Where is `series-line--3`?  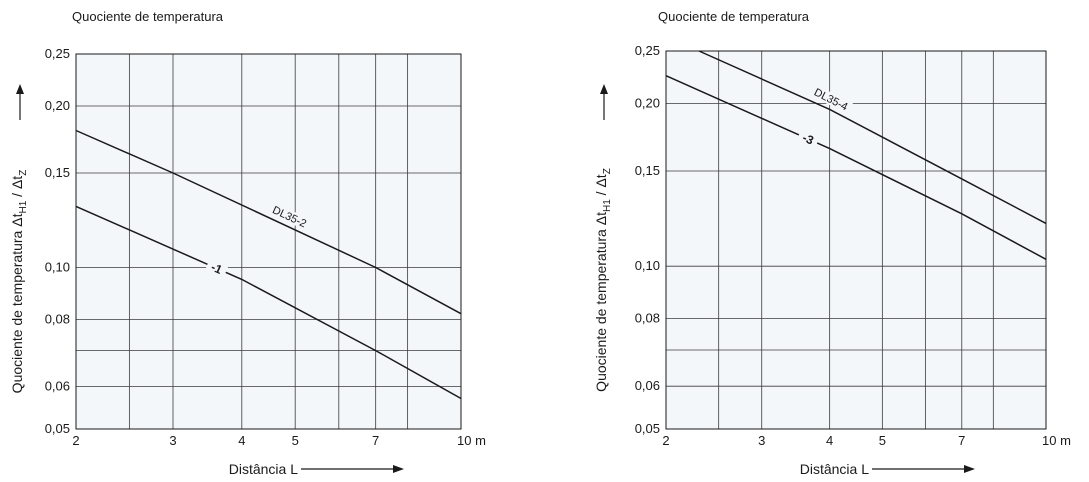
series-line--3 is located at coordinates (856, 167).